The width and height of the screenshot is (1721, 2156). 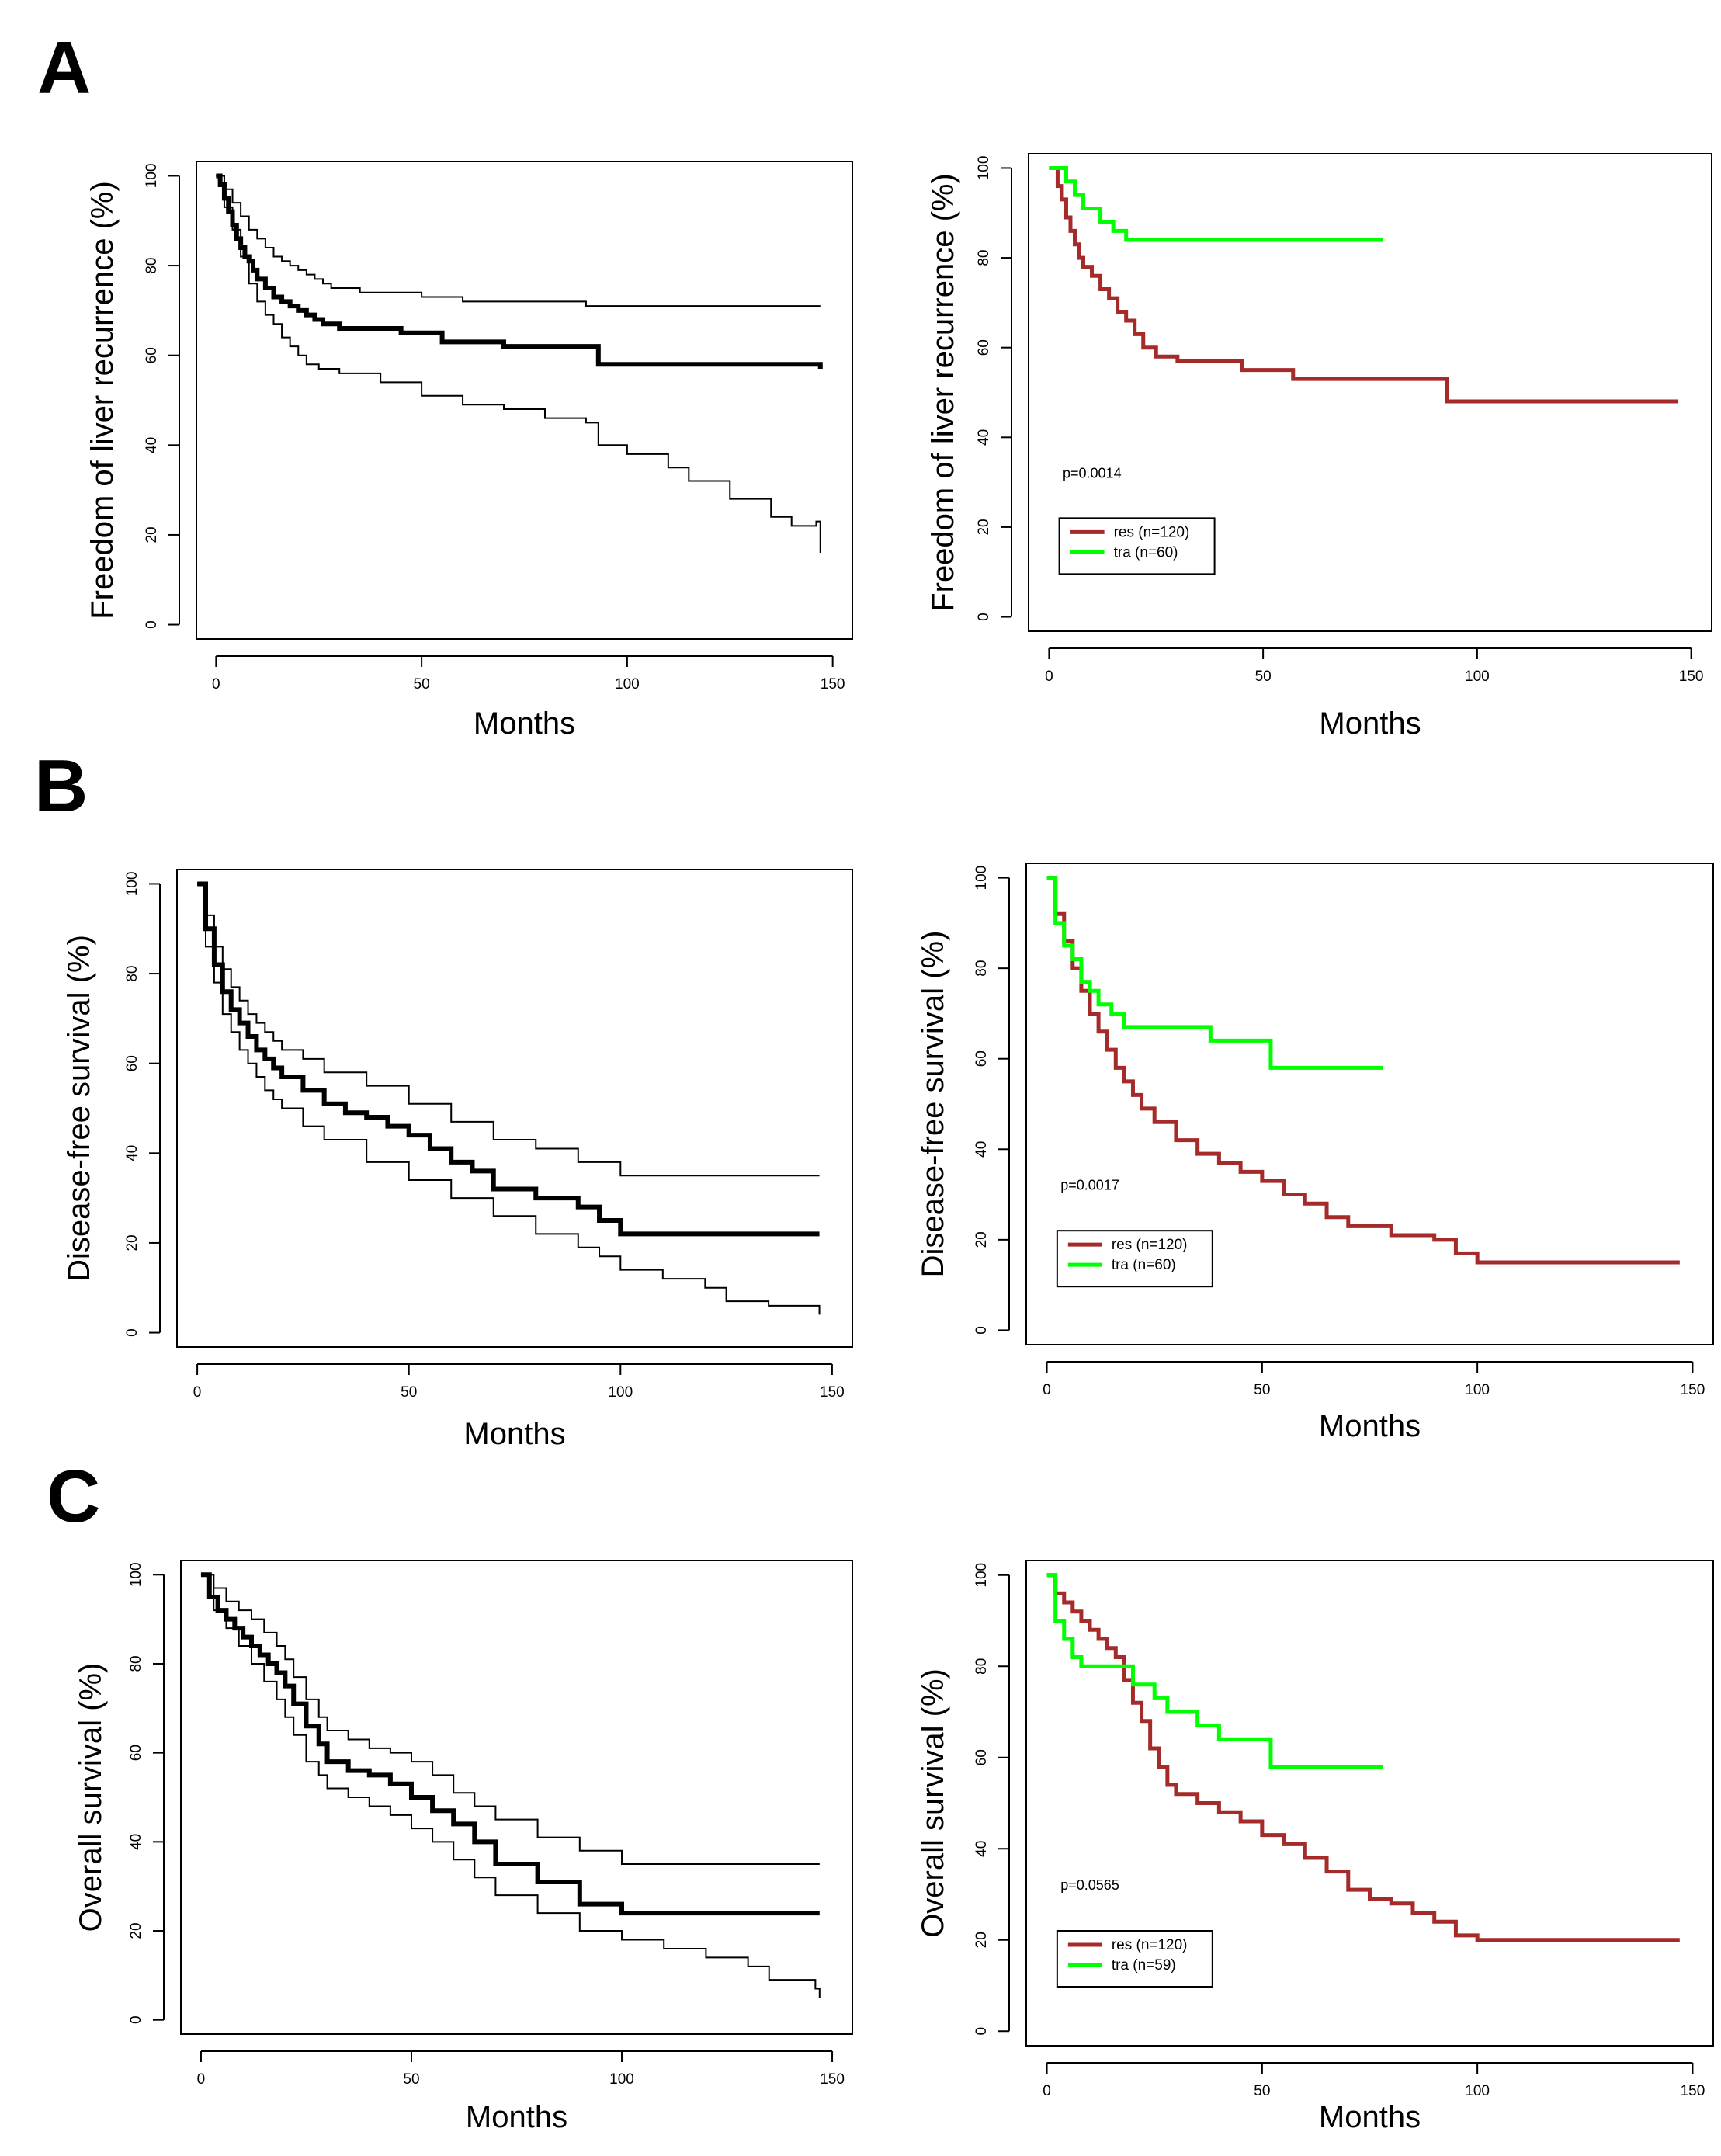 I want to click on panel-label-a: A, so click(x=64, y=68).